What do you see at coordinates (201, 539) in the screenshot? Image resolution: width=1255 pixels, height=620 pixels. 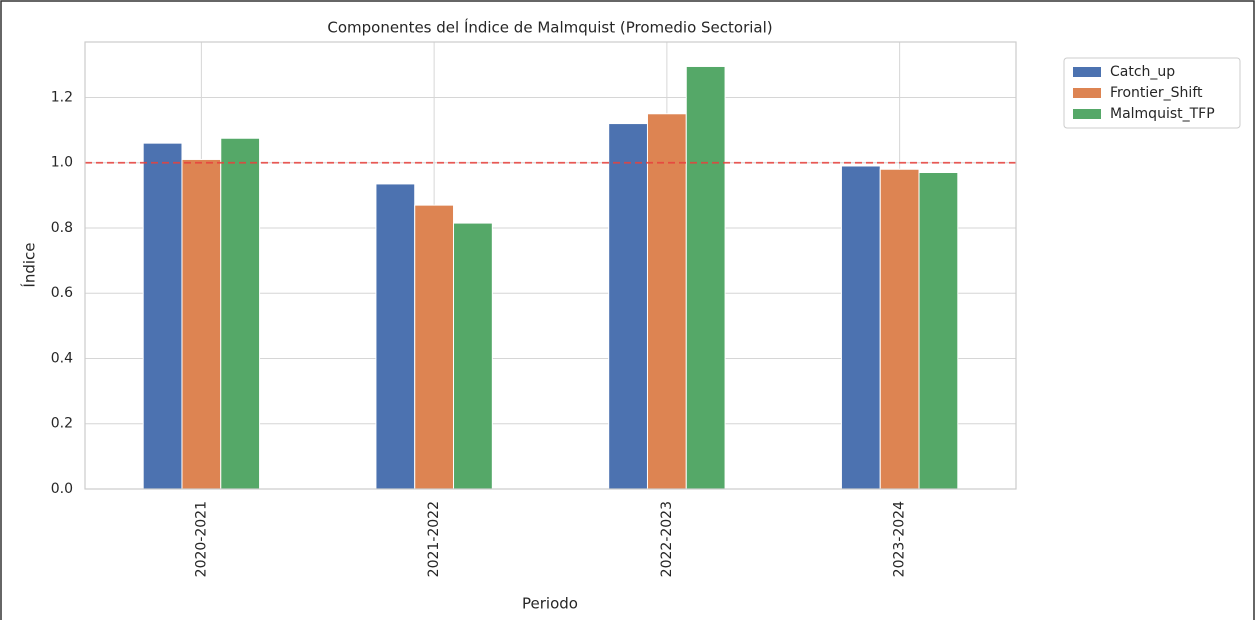 I see `x-tick-label: 2020-2021` at bounding box center [201, 539].